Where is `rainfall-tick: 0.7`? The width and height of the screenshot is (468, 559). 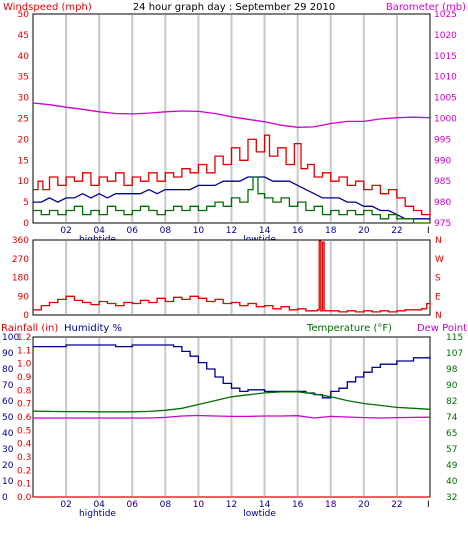 rainfall-tick: 0.7 is located at coordinates (24, 405).